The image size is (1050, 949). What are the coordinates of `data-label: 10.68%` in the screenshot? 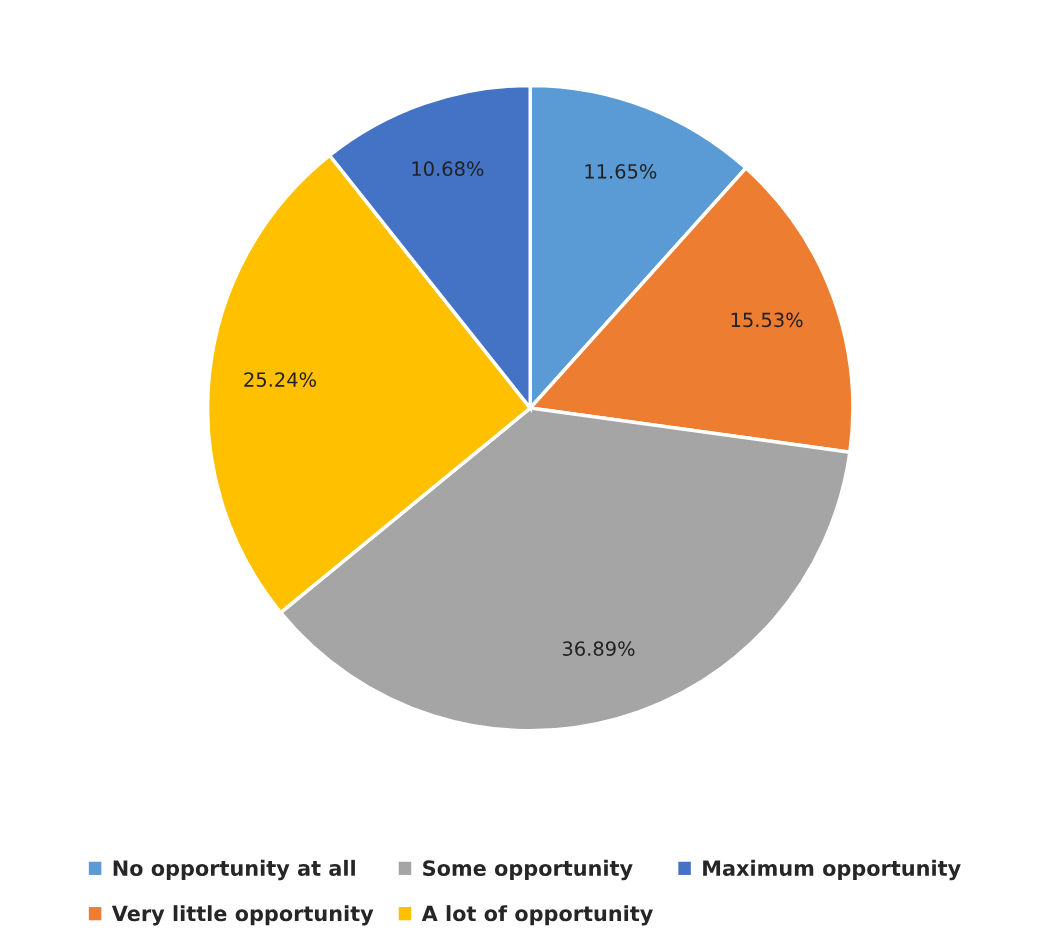 It's located at (448, 169).